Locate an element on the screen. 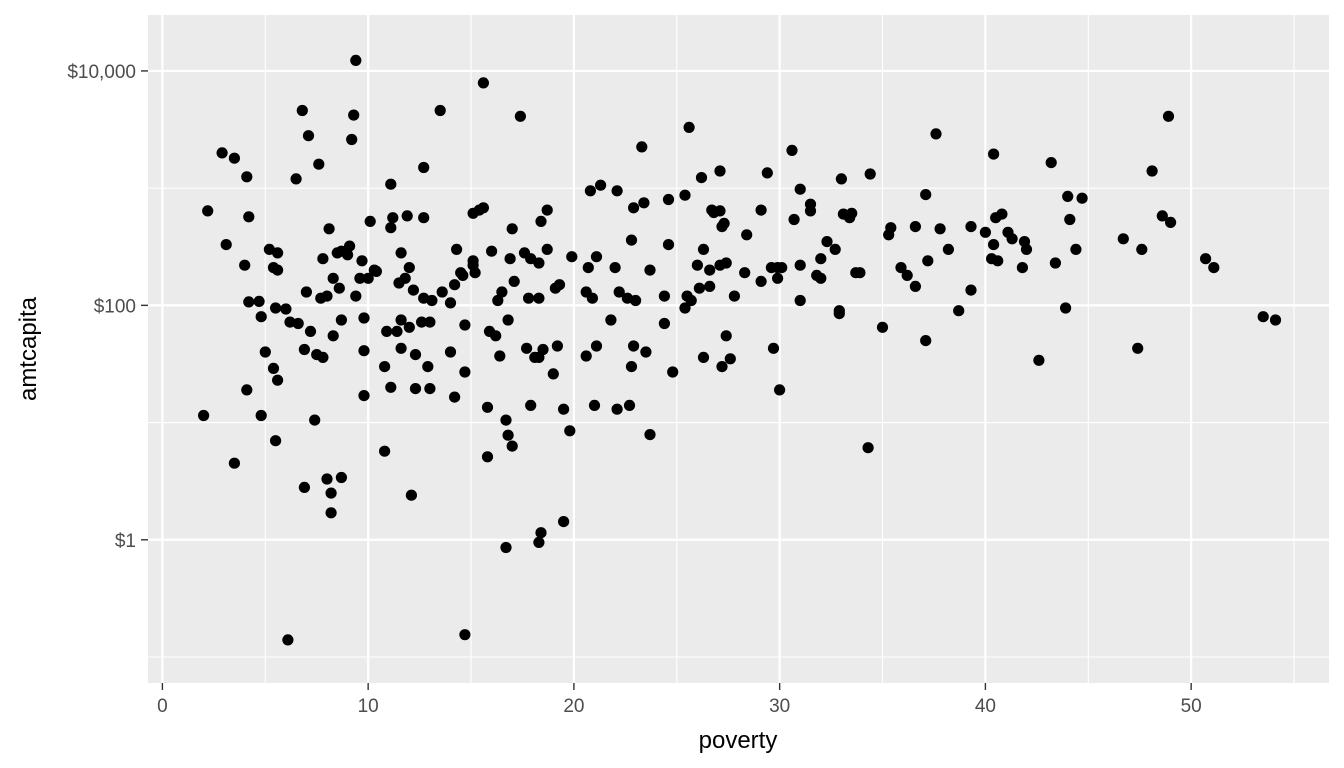  x-tick-label: 0 is located at coordinates (162, 706).